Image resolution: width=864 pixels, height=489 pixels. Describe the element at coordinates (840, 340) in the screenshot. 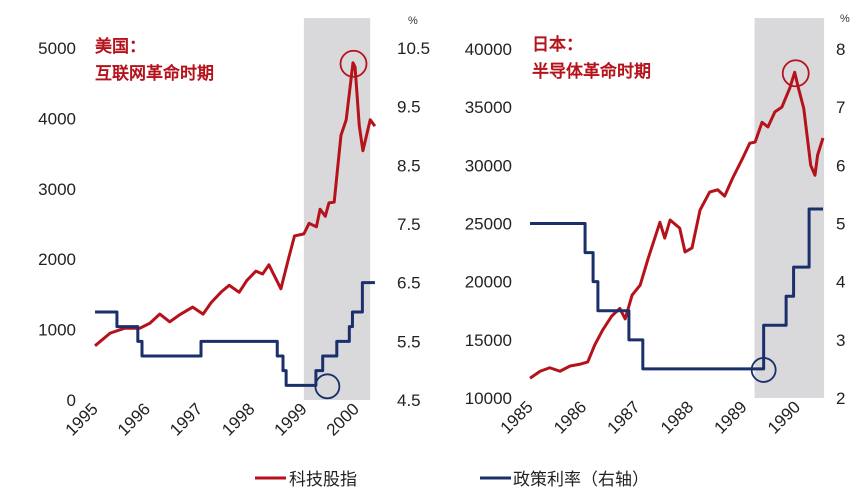

I see `y-tick-right: 3` at that location.